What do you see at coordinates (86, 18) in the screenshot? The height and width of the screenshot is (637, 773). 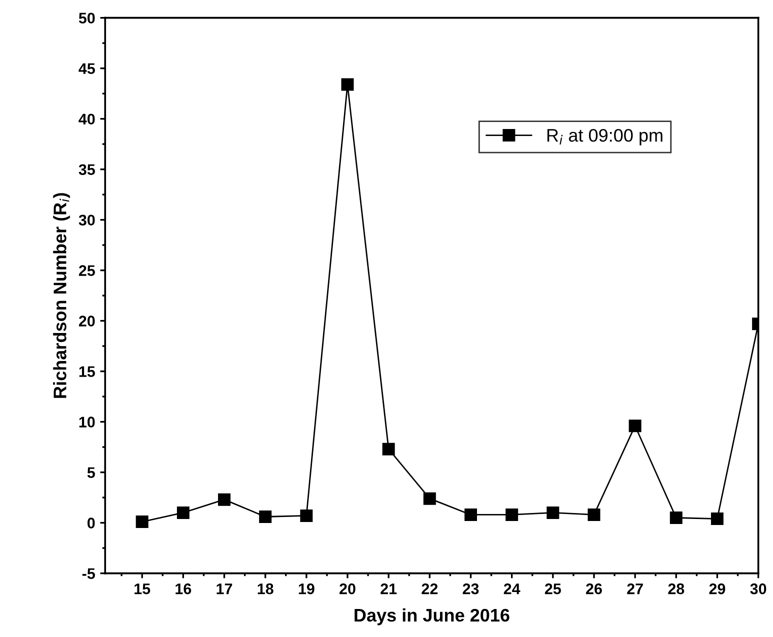 I see `y-tick-label: 50` at bounding box center [86, 18].